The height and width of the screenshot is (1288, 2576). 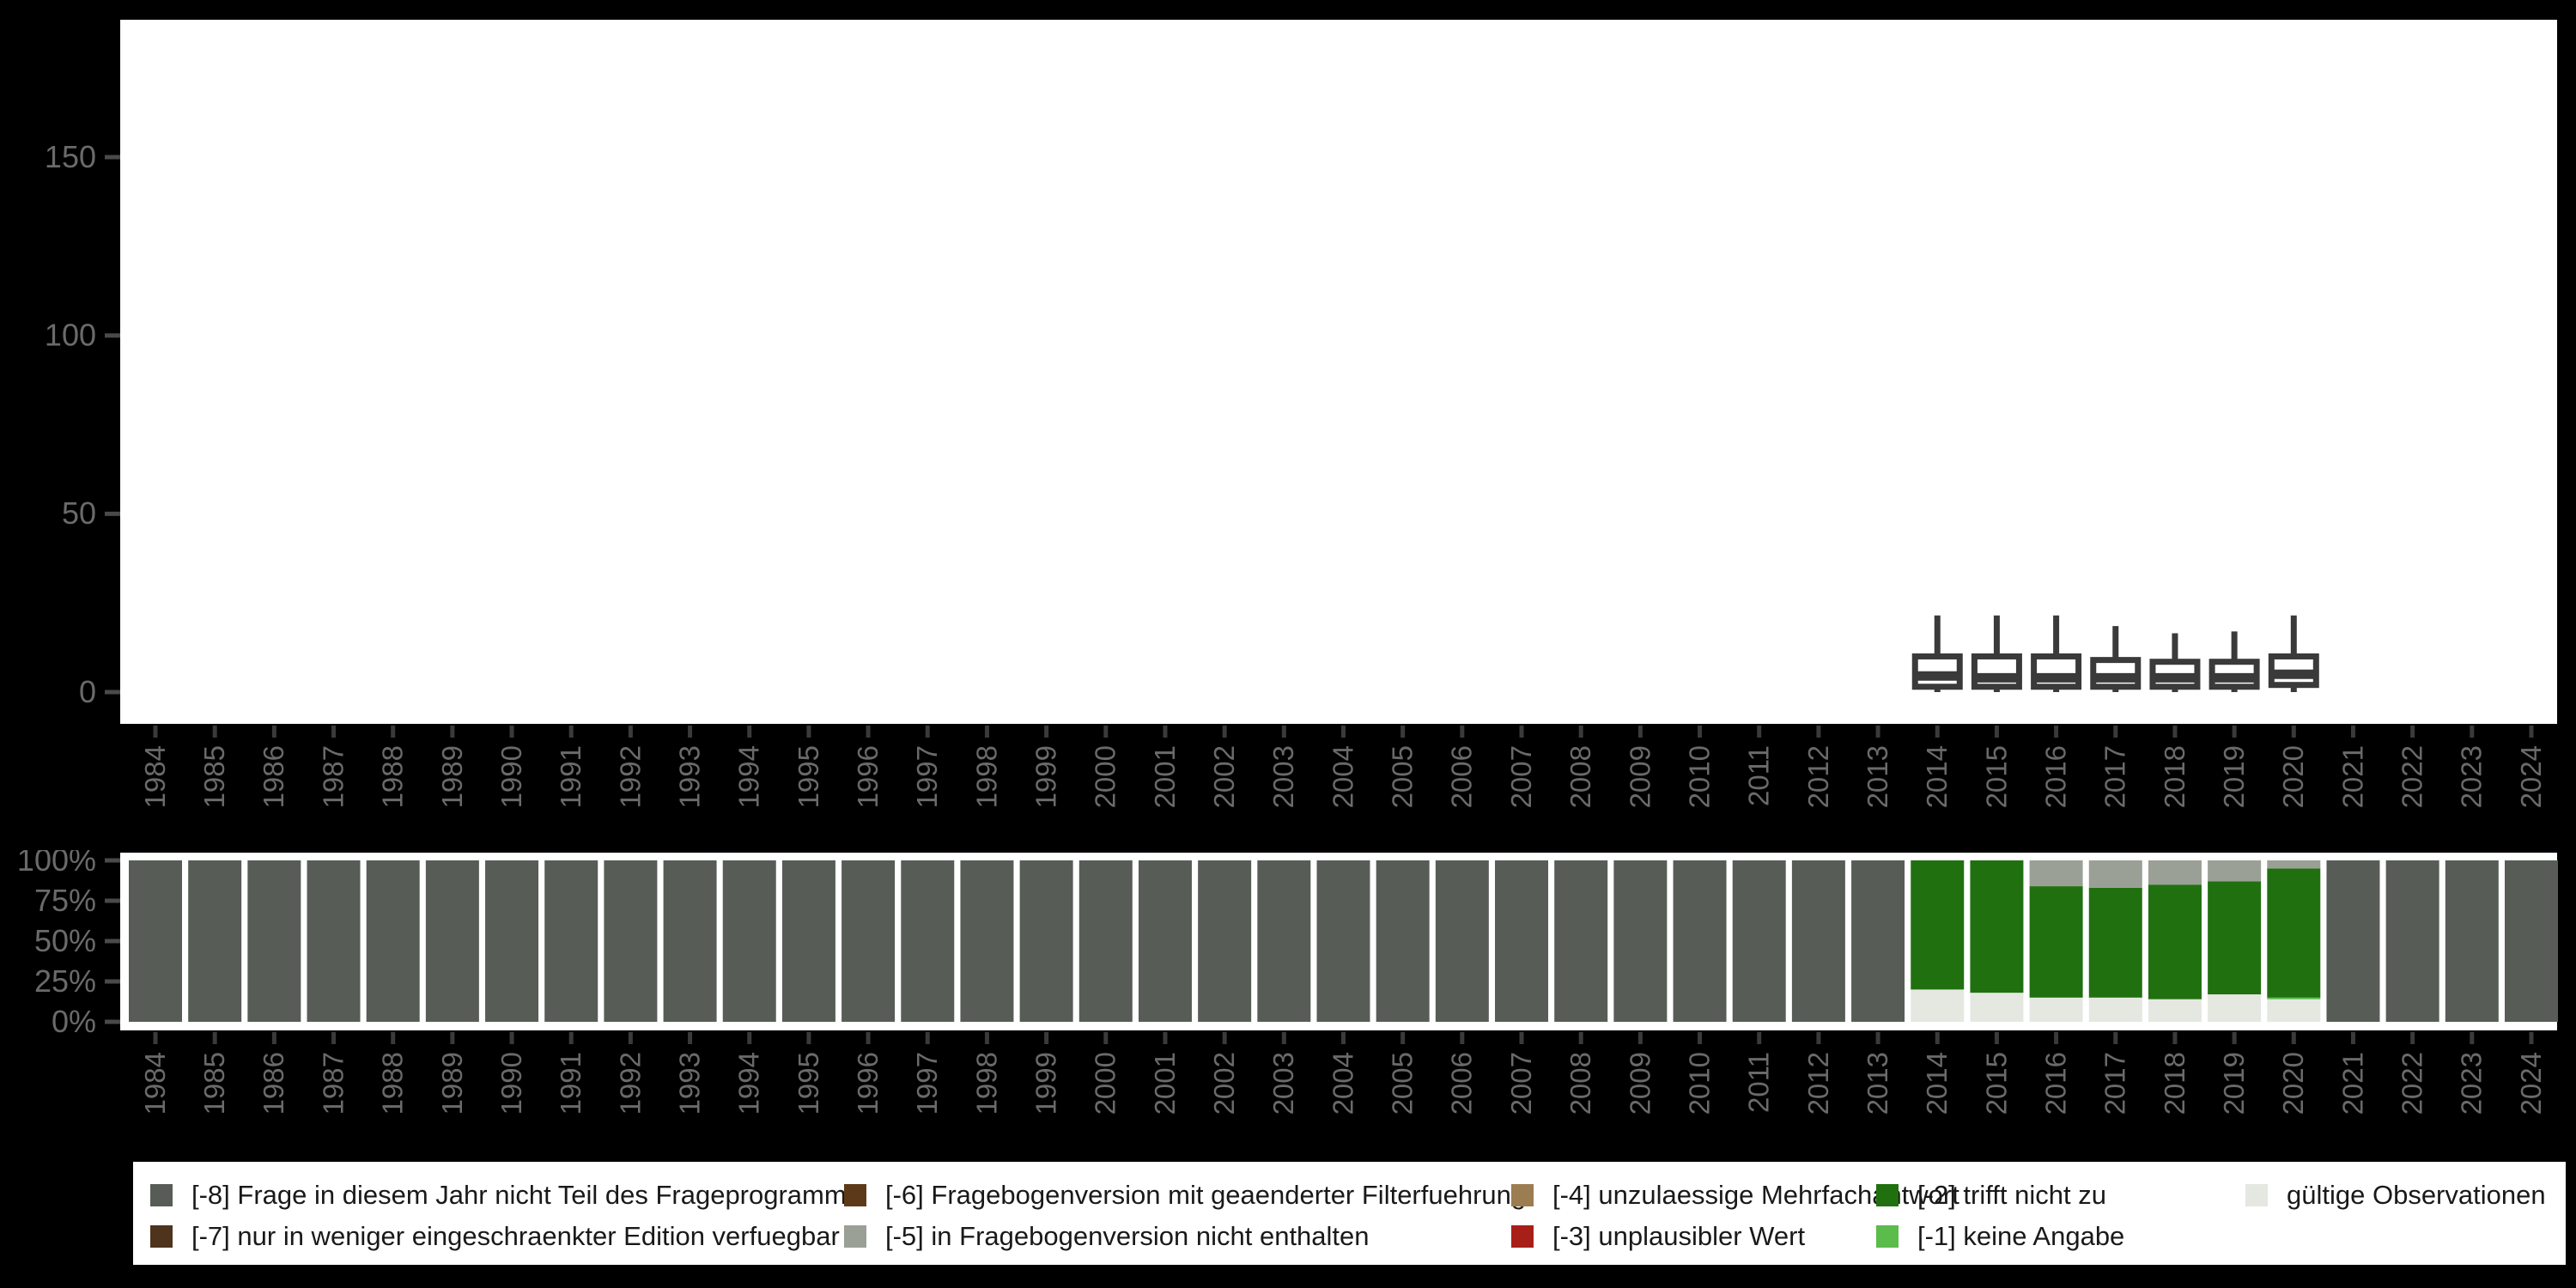 I want to click on bar-2003, so click(x=1284, y=941).